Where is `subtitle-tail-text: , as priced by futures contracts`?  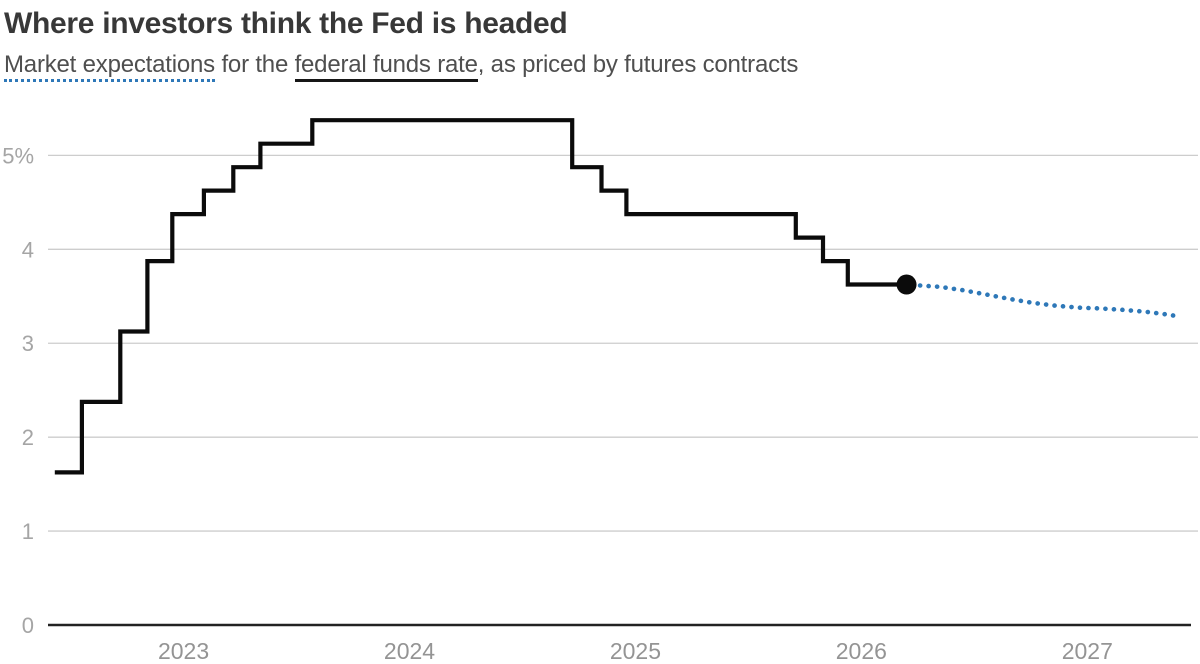 subtitle-tail-text: , as priced by futures contracts is located at coordinates (638, 64).